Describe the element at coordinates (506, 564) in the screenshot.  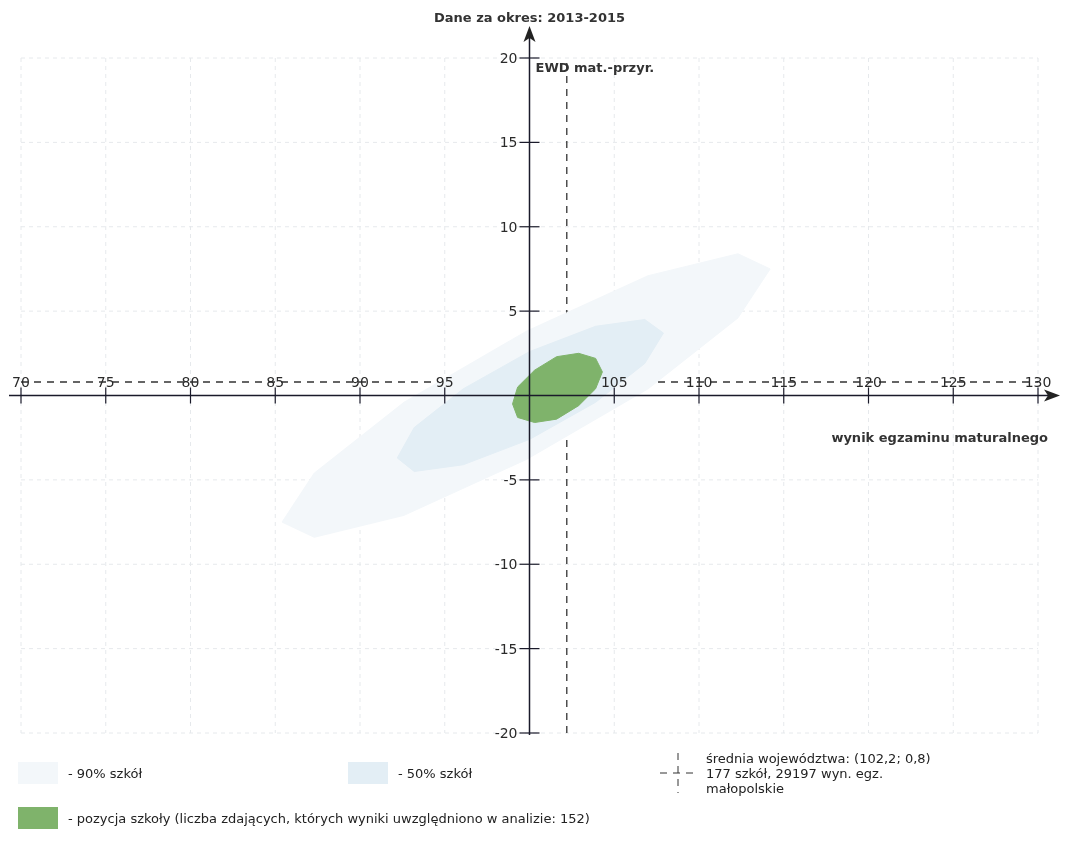
I see `y-tick-label: -10` at that location.